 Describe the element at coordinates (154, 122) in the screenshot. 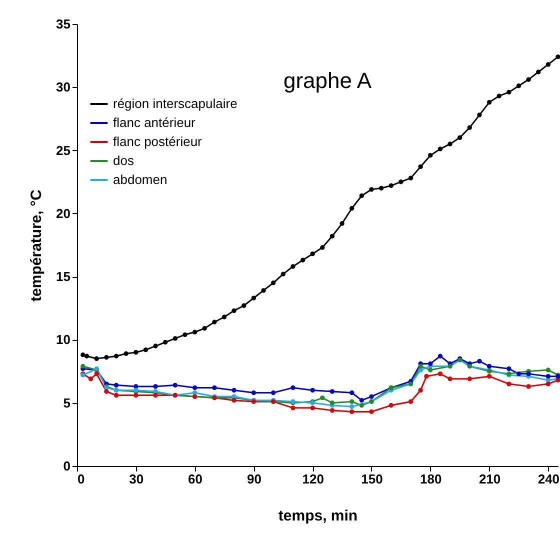

I see `legend-label: flanc antérieur` at that location.